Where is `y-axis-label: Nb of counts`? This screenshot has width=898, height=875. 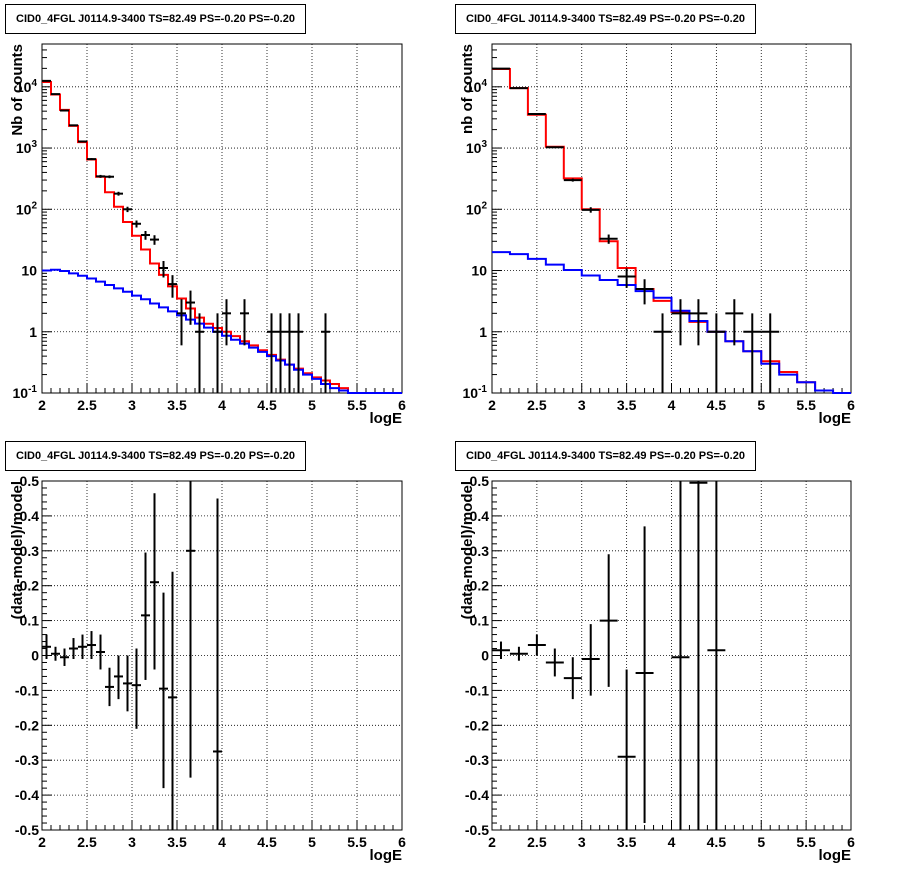
y-axis-label: Nb of counts is located at coordinates (17, 90).